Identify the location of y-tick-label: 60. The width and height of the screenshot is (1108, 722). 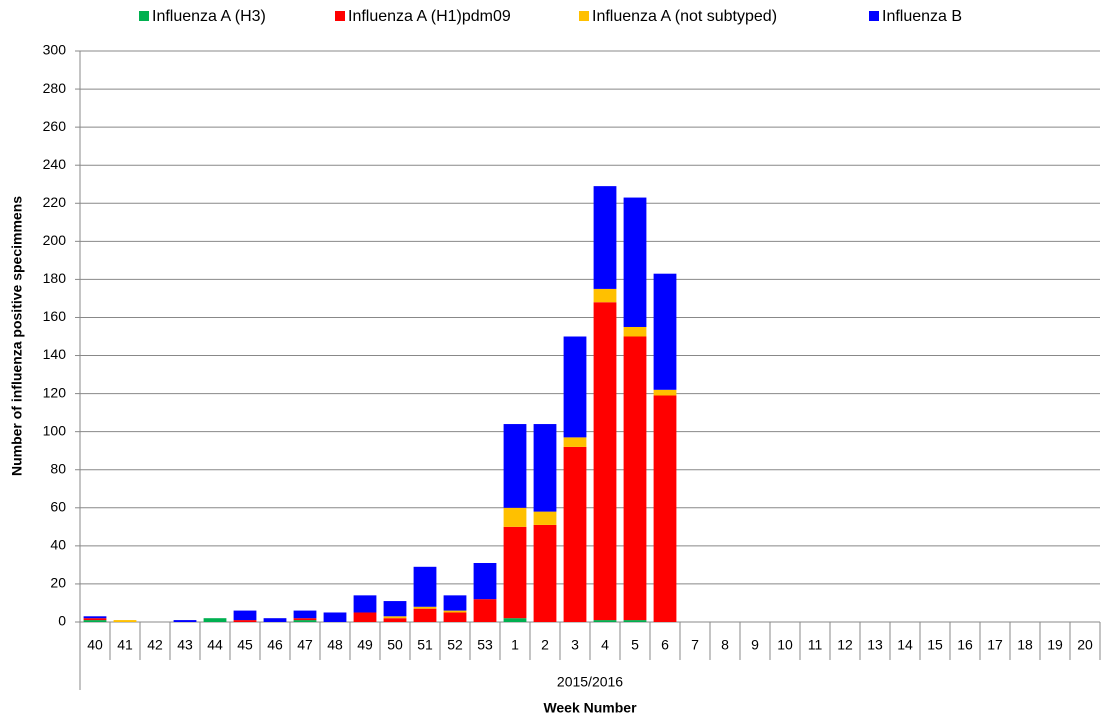
(58, 507).